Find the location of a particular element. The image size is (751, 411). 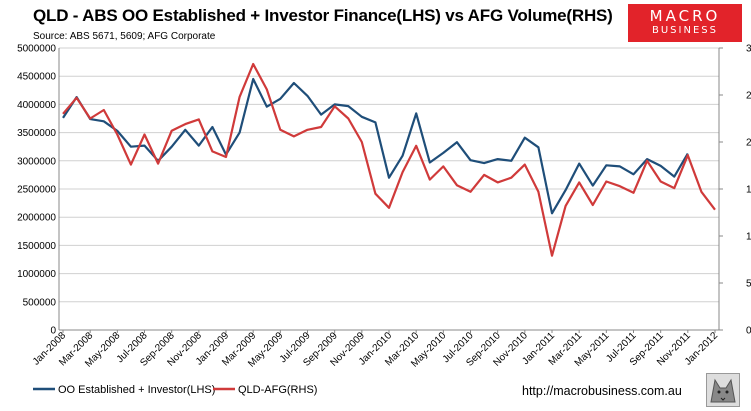

y-left-tick-label: 2000000 is located at coordinates (36, 218).